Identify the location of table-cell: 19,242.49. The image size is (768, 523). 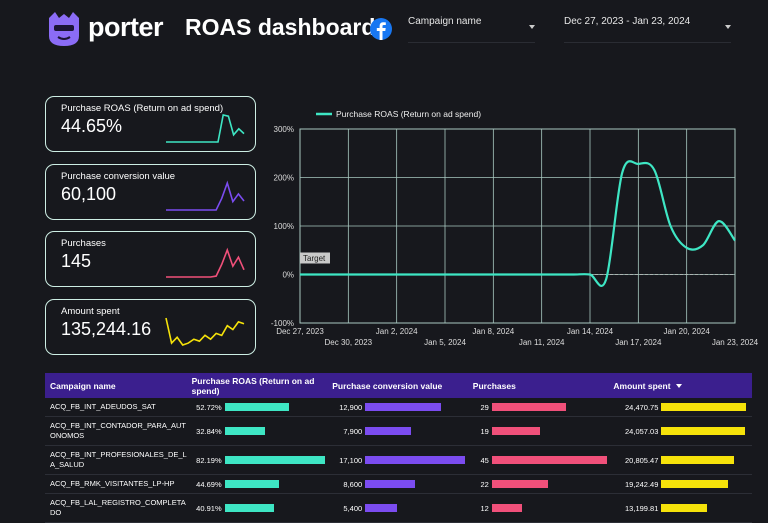
(681, 484).